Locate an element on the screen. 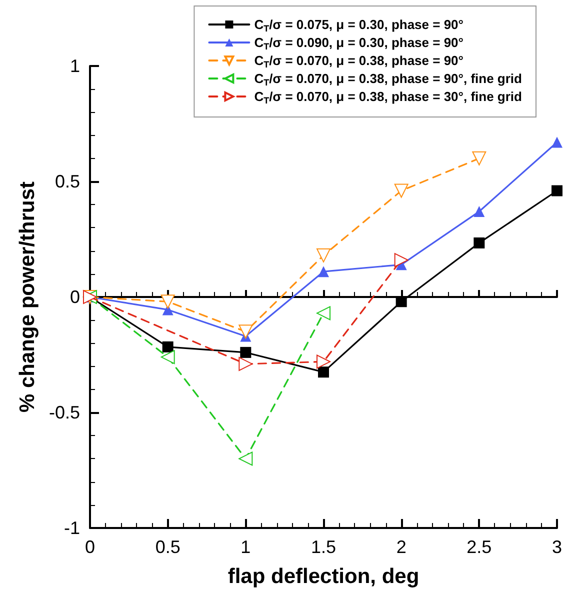  x-tick-label: 1 is located at coordinates (245, 547).